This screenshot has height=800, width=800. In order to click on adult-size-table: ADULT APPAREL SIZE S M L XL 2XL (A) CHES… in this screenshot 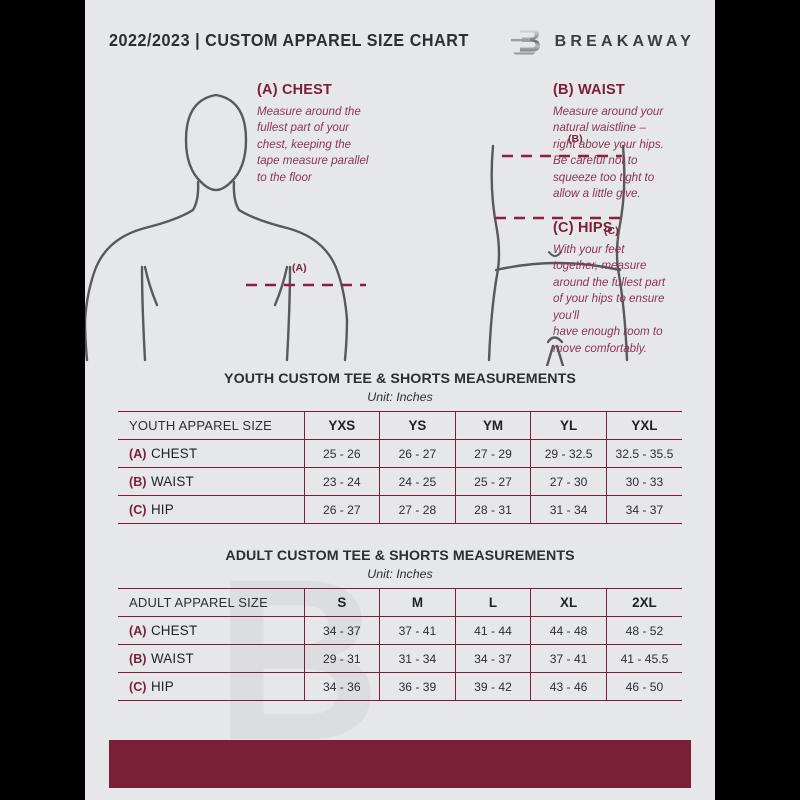, I will do `click(400, 644)`.